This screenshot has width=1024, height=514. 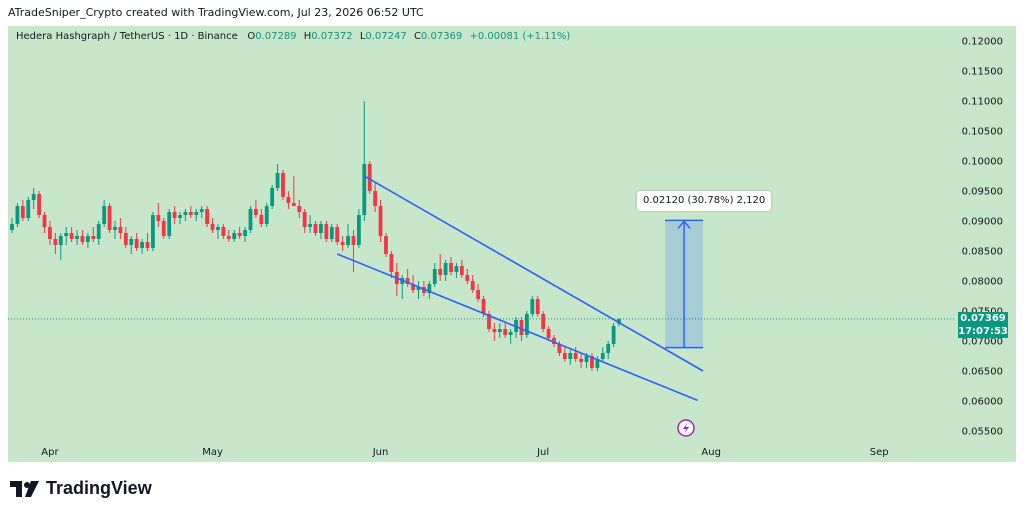 What do you see at coordinates (686, 428) in the screenshot?
I see `lightning-icon` at bounding box center [686, 428].